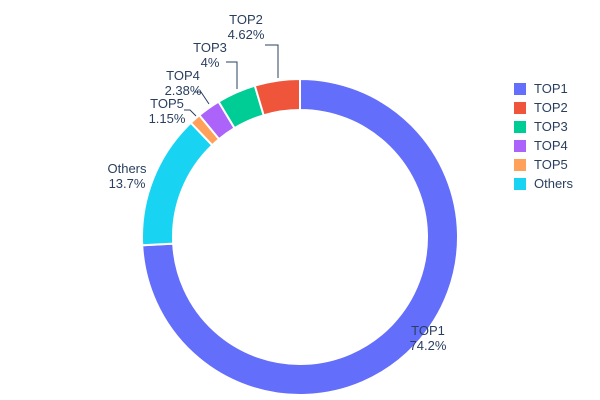 The height and width of the screenshot is (400, 600). Describe the element at coordinates (272, 61) in the screenshot. I see `label-leader-line-top2` at that location.